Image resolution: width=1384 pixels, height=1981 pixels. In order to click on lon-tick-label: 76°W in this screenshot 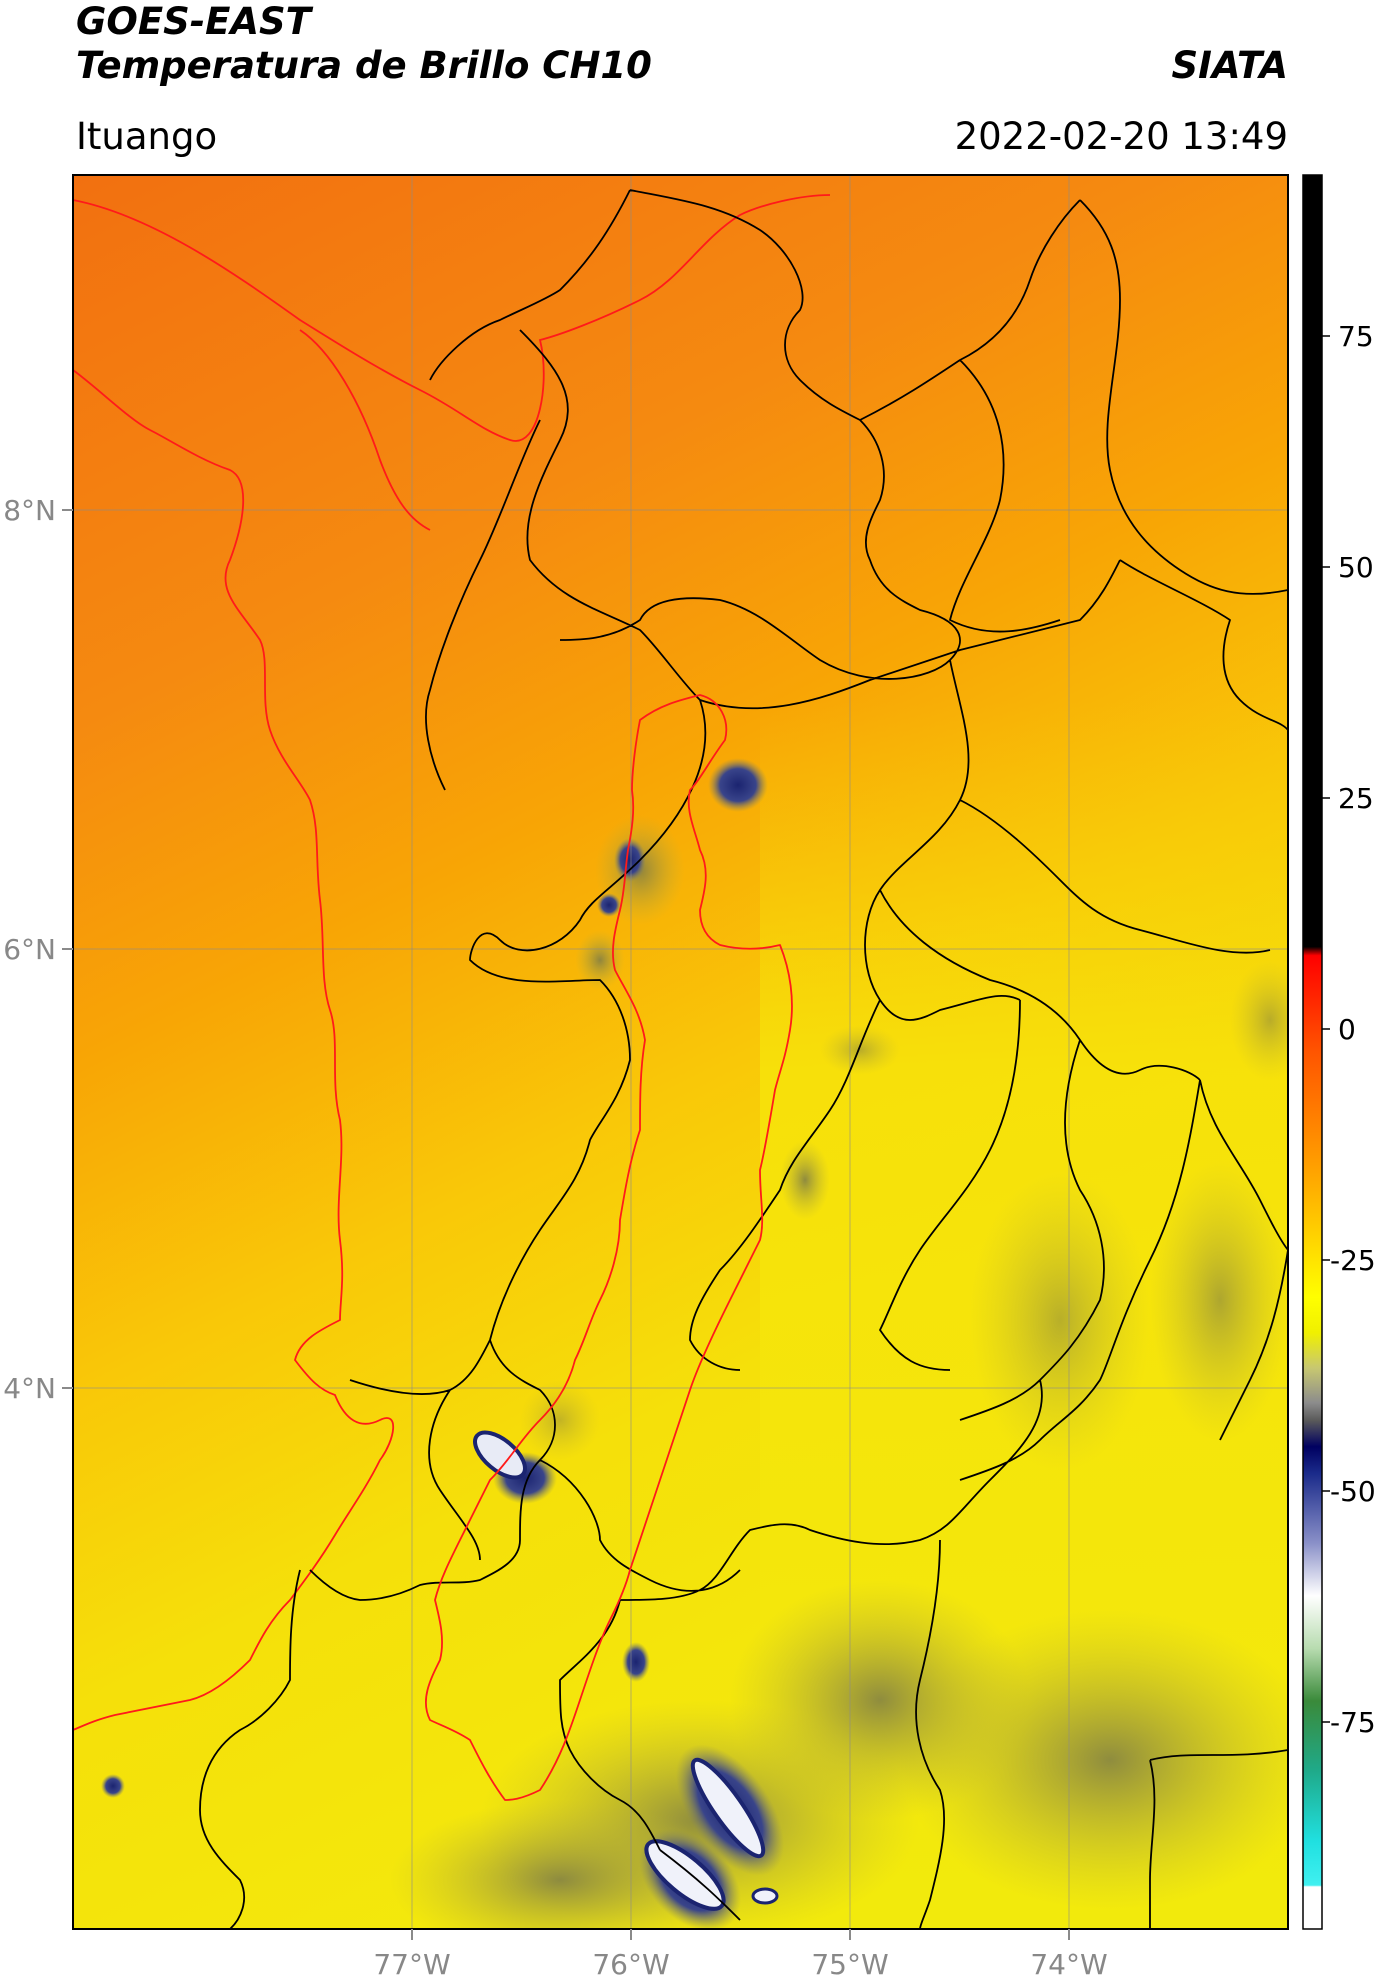, I will do `click(630, 1964)`.